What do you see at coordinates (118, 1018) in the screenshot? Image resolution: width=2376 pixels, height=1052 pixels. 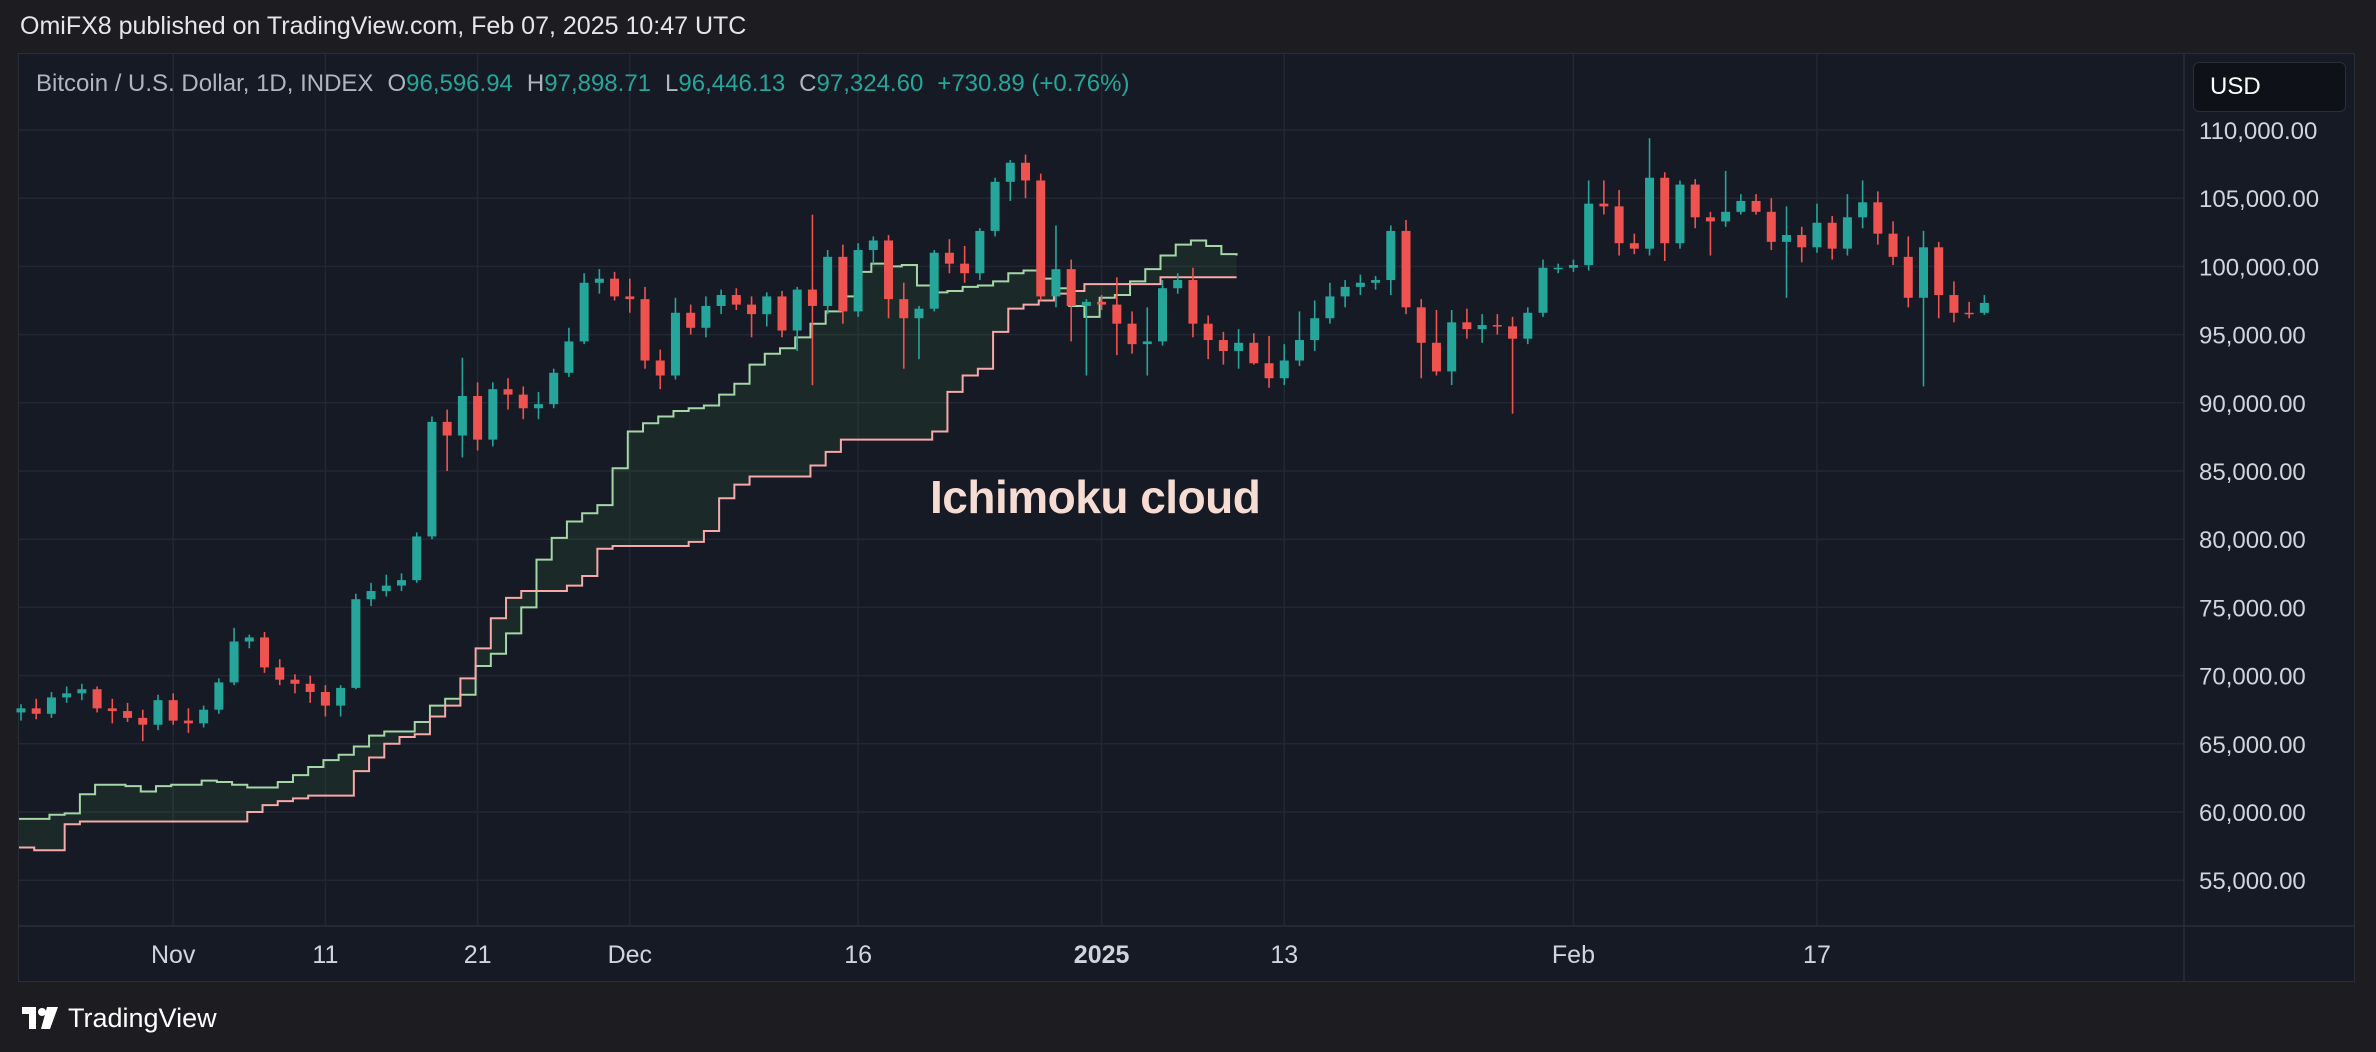 I see `footer-brand: TradingView` at bounding box center [118, 1018].